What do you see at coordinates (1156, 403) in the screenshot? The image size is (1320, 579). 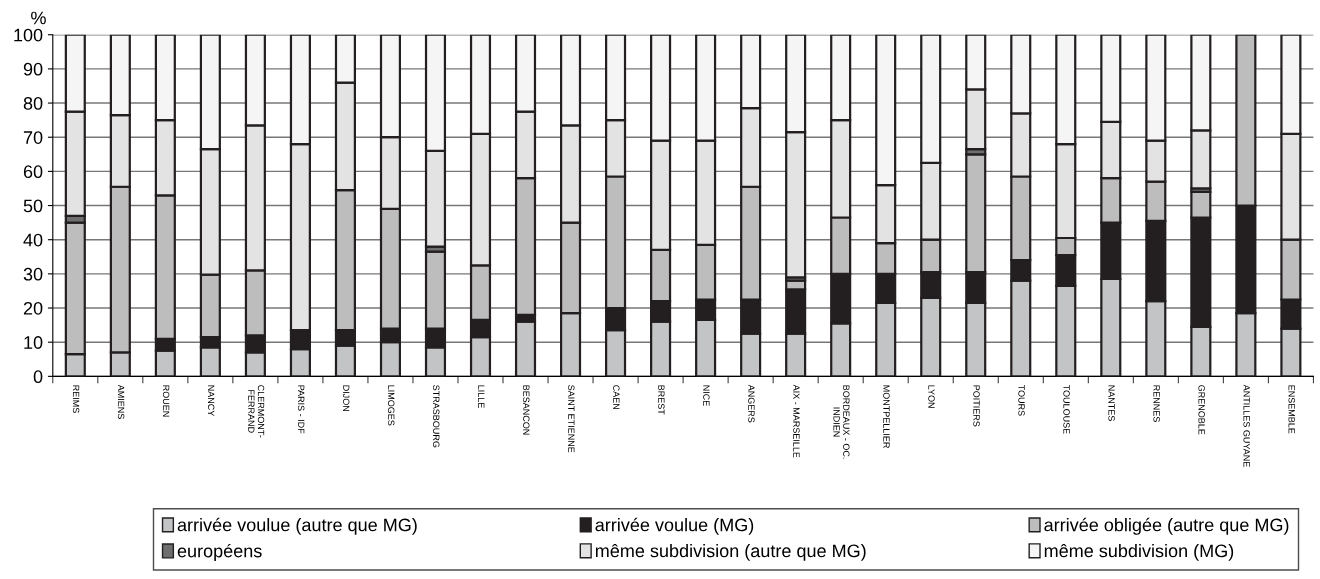 I see `x-tick-label: RENNES` at bounding box center [1156, 403].